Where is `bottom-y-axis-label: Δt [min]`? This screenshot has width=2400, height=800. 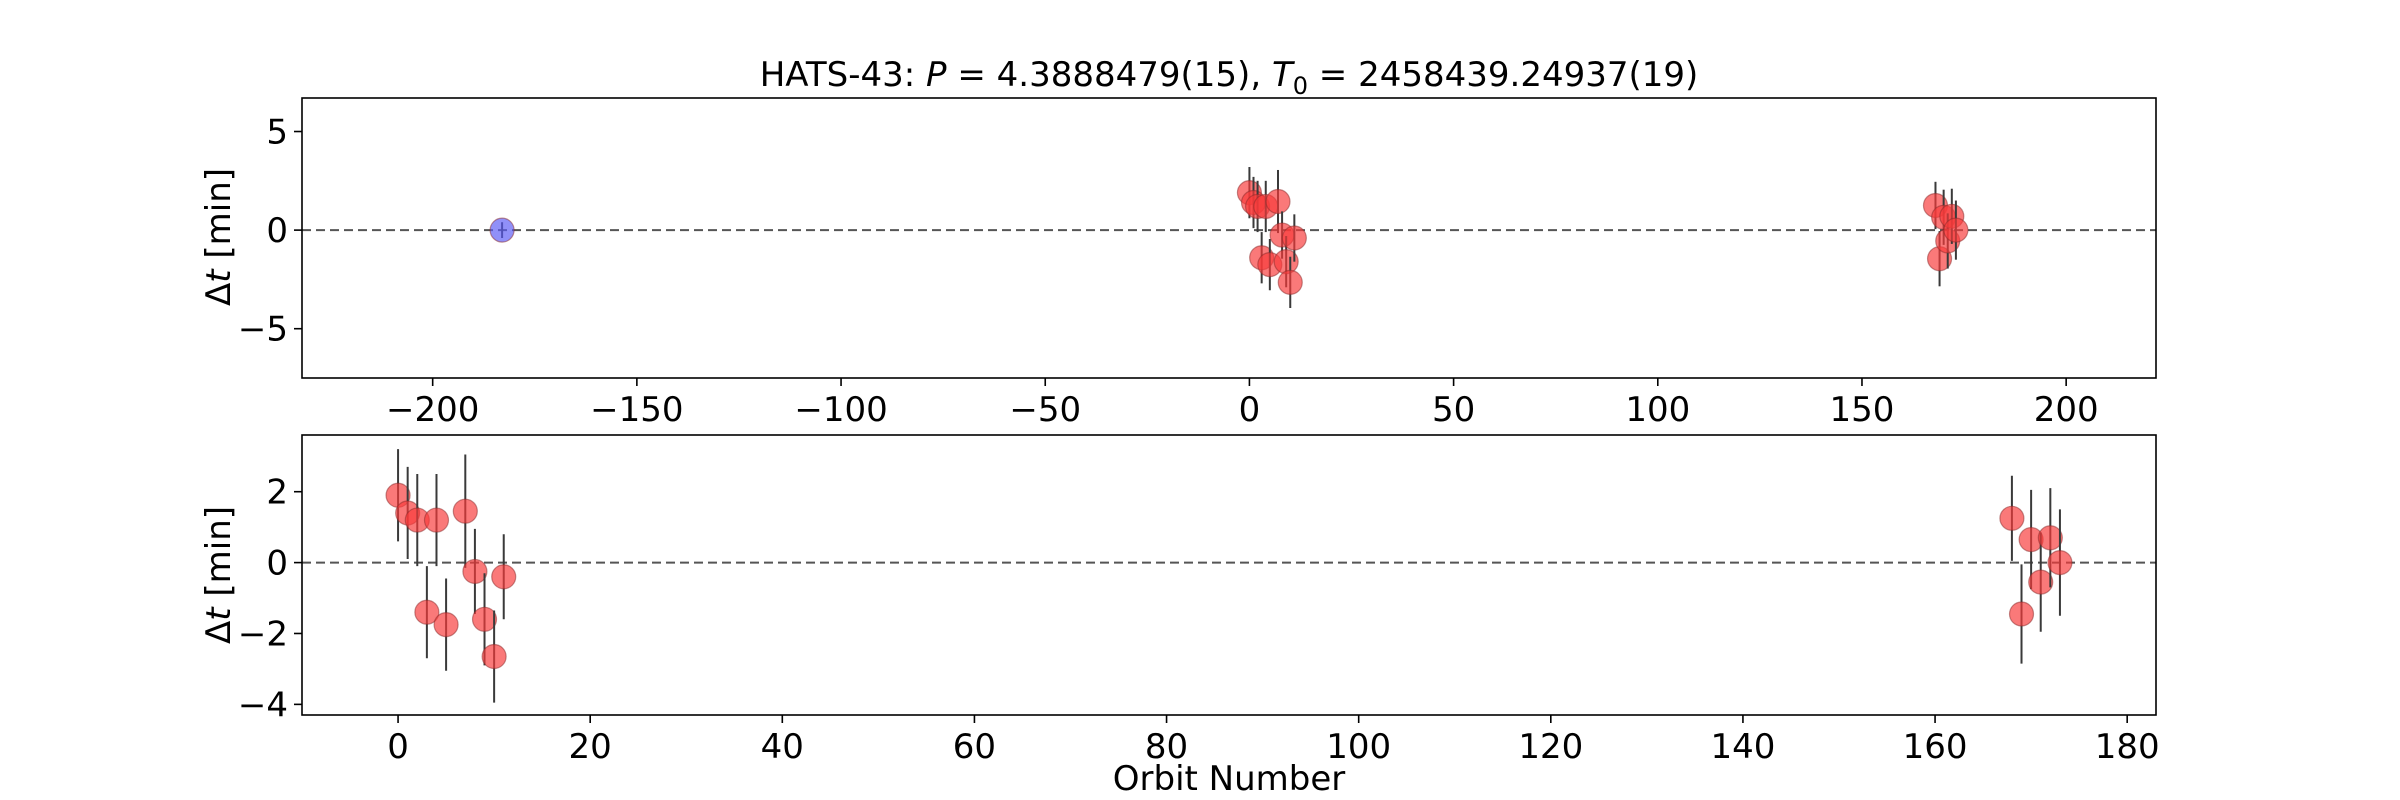 bottom-y-axis-label: Δt [min] is located at coordinates (219, 575).